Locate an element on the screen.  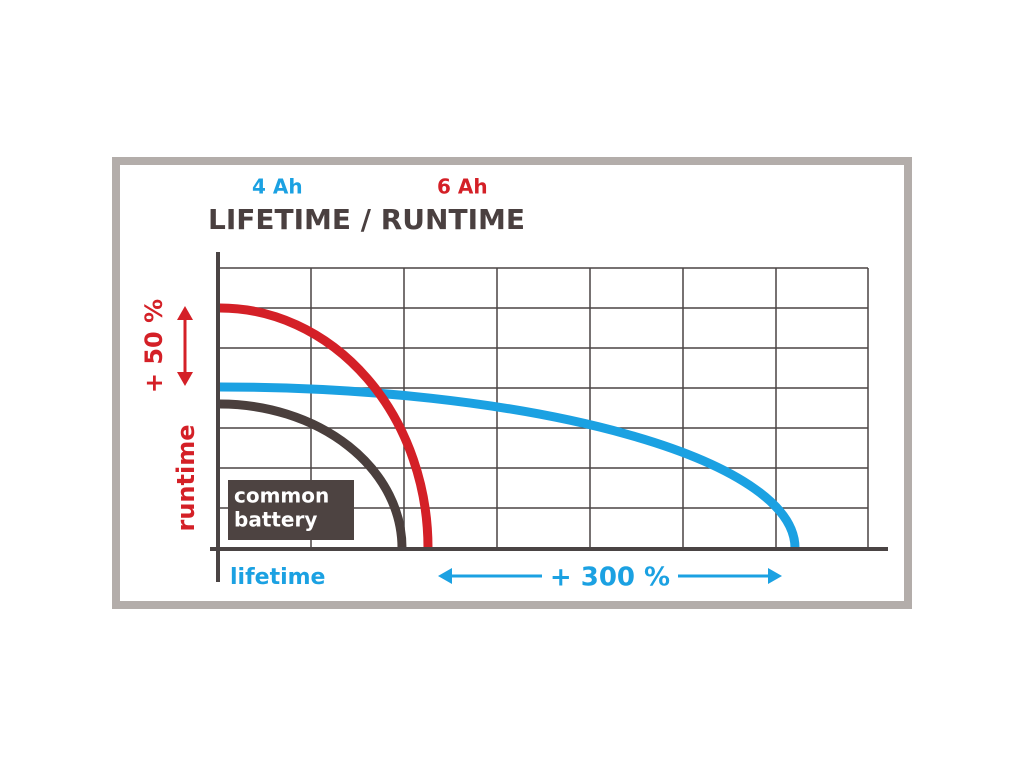
badge-line: battery is located at coordinates (275, 520).